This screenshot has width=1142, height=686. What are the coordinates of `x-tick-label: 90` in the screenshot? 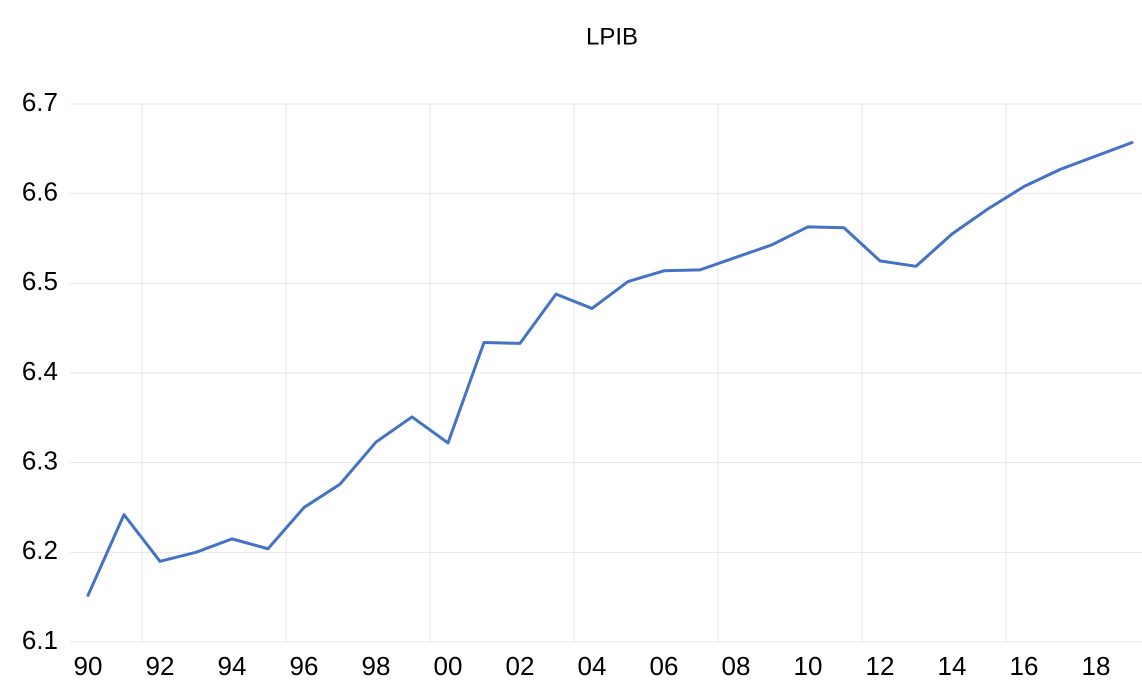 It's located at (88, 666).